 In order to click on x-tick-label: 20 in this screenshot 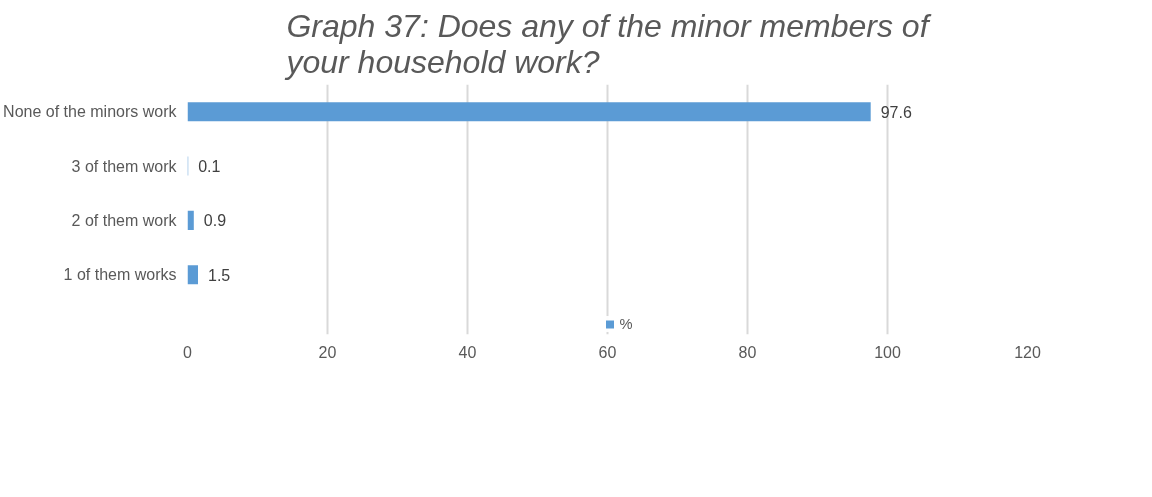, I will do `click(327, 352)`.